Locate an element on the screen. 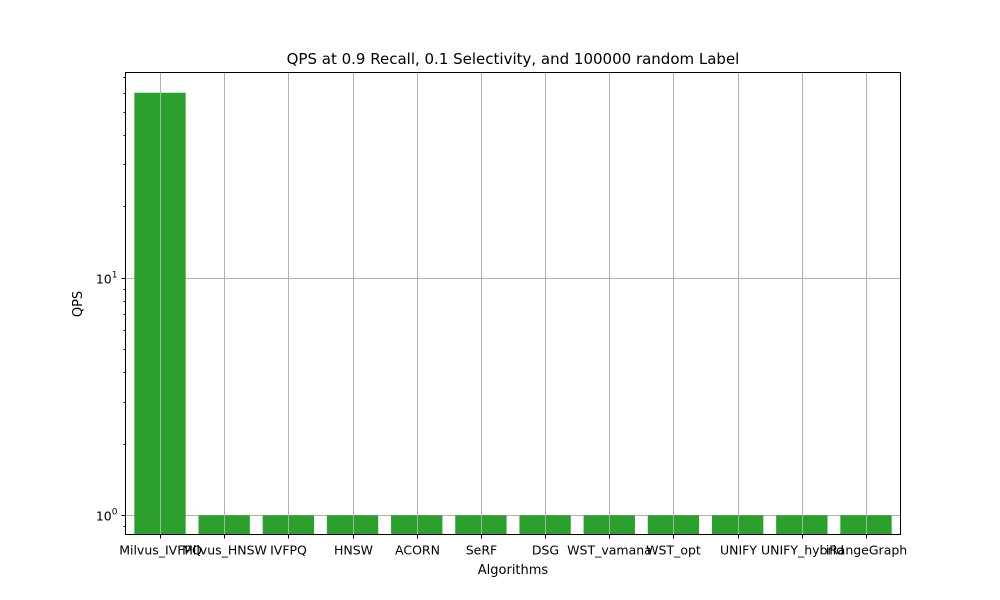  y-tick-label: 101 is located at coordinates (107, 279).